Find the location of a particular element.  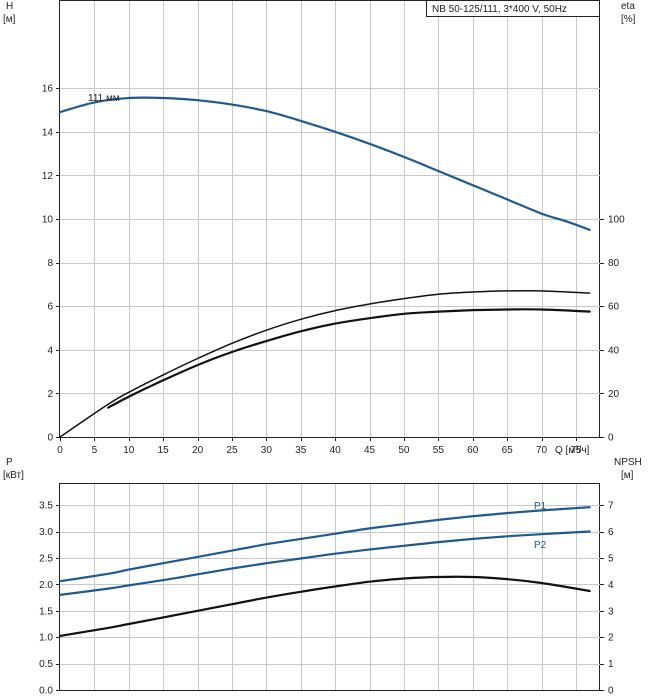

bottom-right-tick-label: 6 is located at coordinates (611, 532).